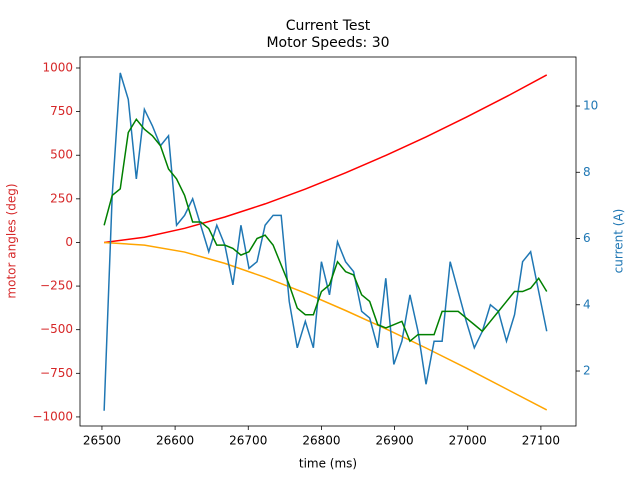 The width and height of the screenshot is (640, 480). Describe the element at coordinates (57, 67) in the screenshot. I see `y-tick-label: 1000` at that location.